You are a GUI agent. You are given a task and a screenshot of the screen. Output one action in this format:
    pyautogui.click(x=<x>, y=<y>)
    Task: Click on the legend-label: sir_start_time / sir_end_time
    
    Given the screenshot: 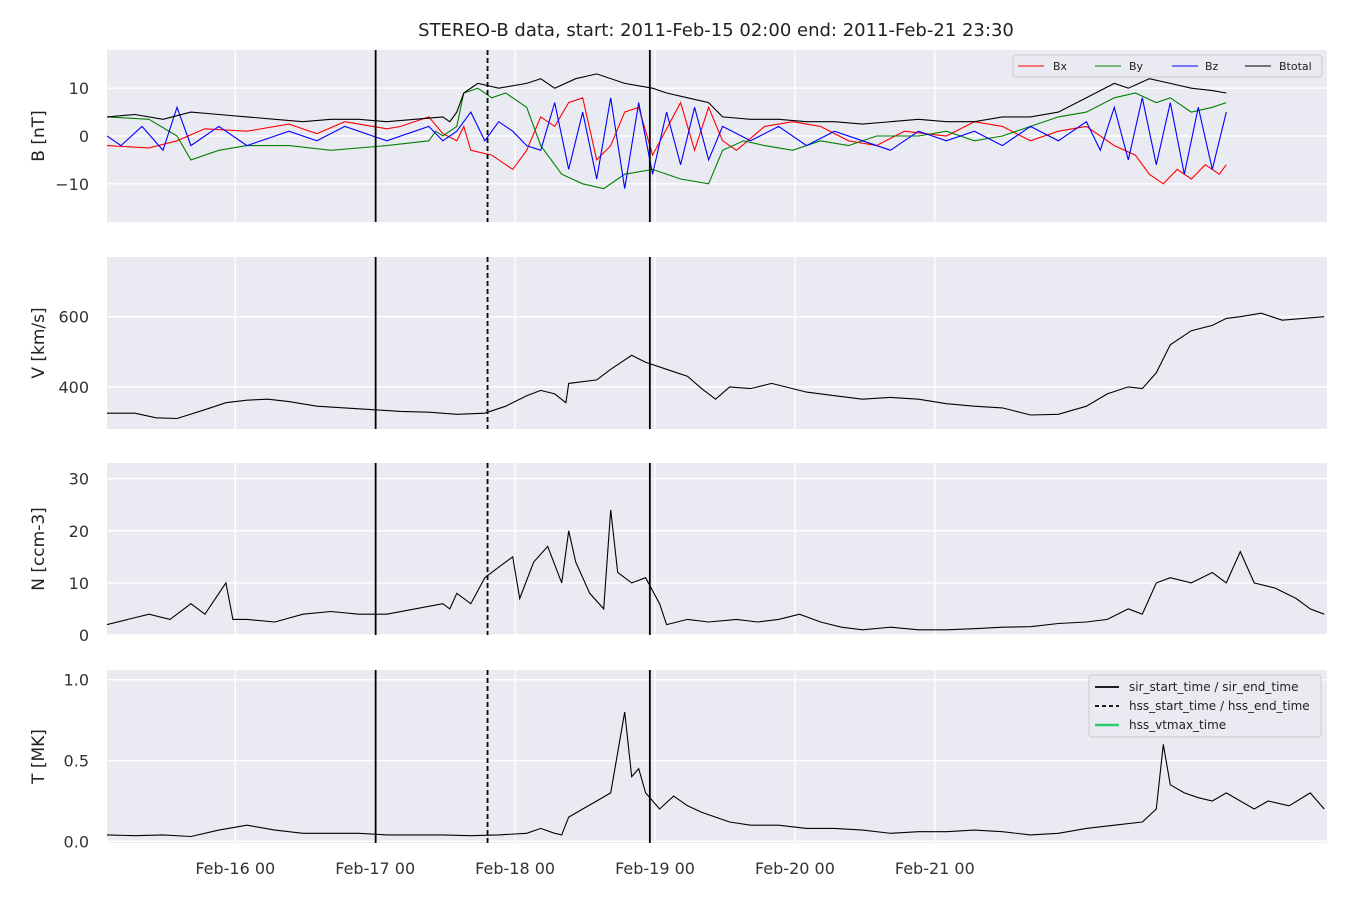 What is the action you would take?
    pyautogui.click(x=1214, y=687)
    